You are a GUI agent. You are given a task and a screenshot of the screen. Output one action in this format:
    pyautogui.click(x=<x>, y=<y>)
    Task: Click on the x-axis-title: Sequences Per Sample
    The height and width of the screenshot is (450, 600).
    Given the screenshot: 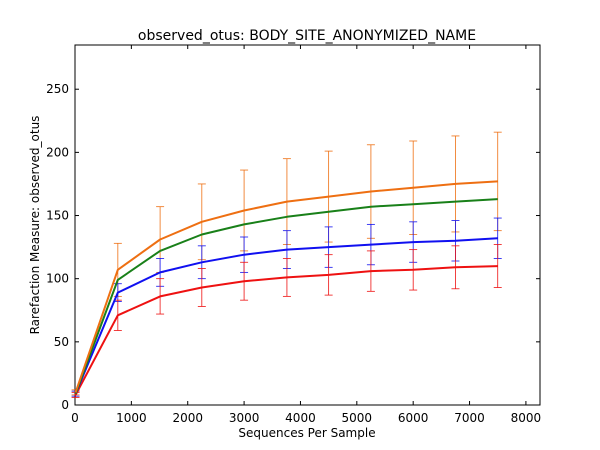 What is the action you would take?
    pyautogui.click(x=306, y=433)
    